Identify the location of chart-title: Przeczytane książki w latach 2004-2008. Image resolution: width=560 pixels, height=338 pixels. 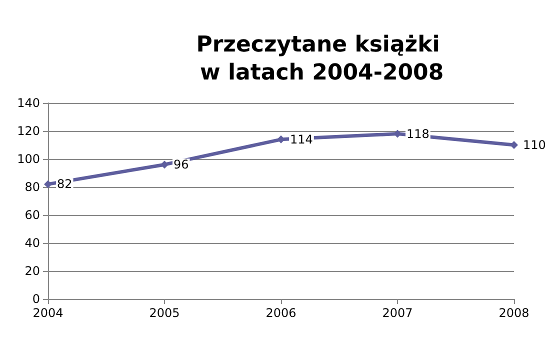
(318, 59).